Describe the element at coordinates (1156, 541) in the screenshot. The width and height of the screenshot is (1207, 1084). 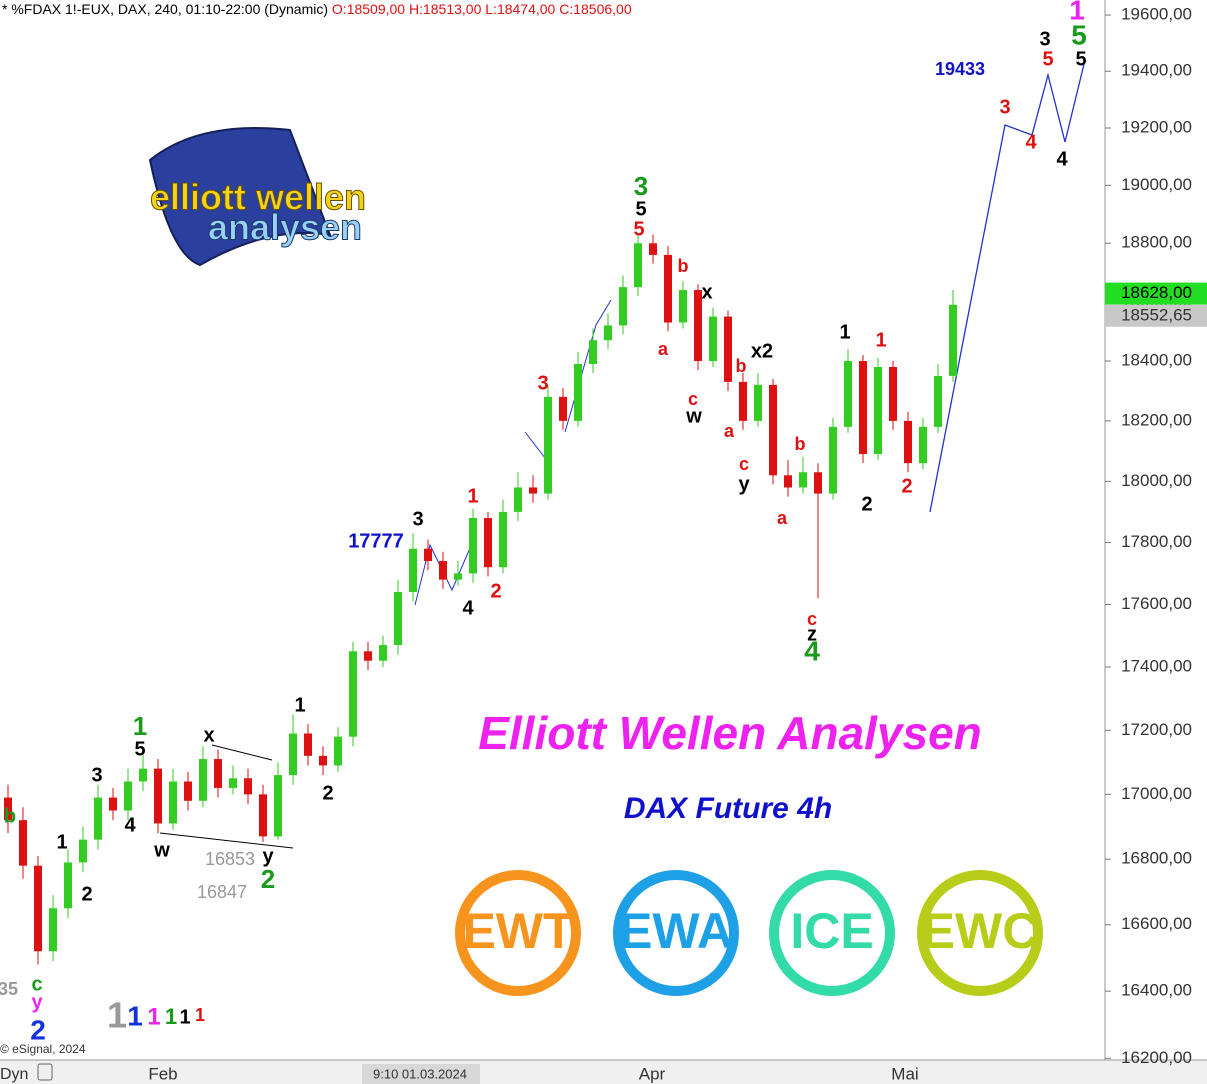
I see `y-tick-label: 17800,00` at that location.